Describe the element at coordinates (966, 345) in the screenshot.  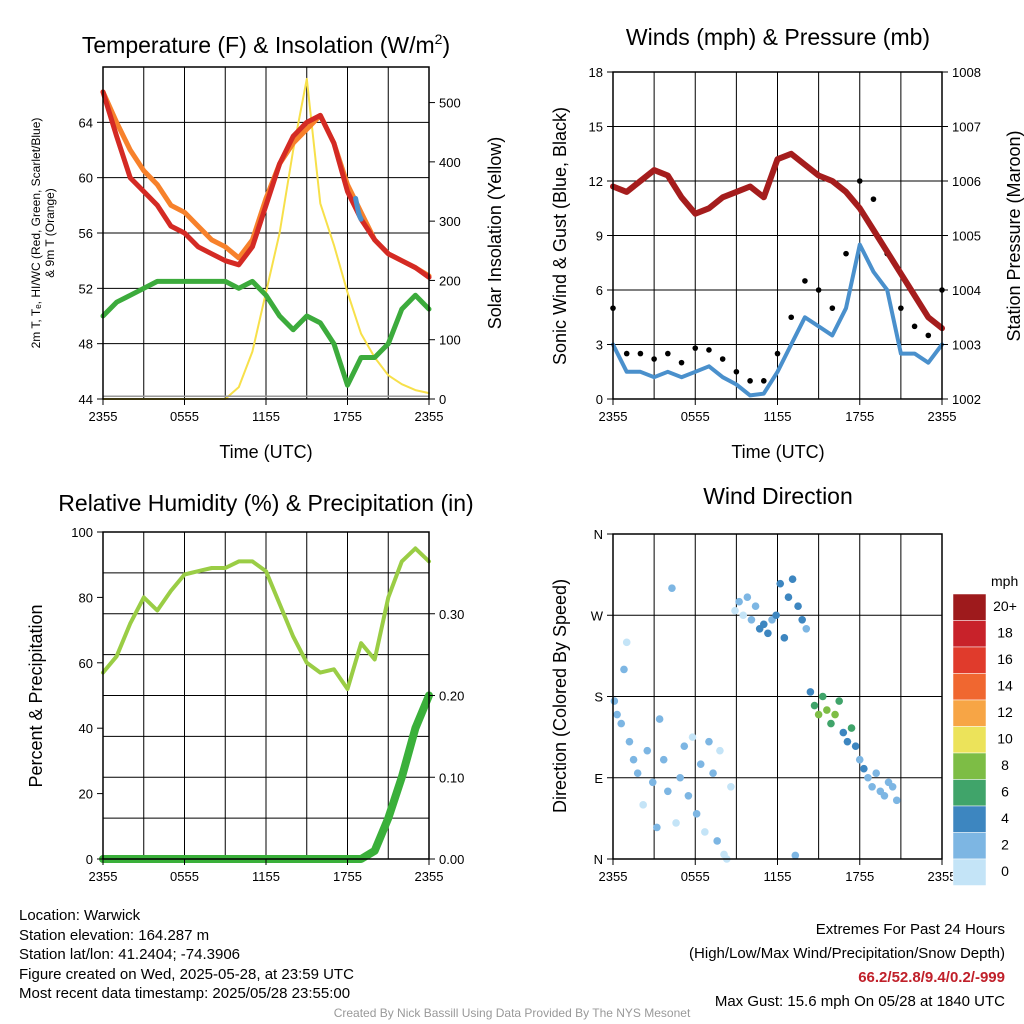
I see `y2-tick-label: 1003` at that location.